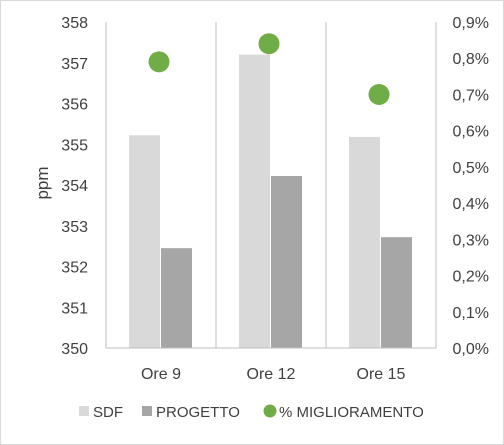 Image resolution: width=504 pixels, height=445 pixels. What do you see at coordinates (471, 132) in the screenshot?
I see `y2-tick-label: 0,6%` at bounding box center [471, 132].